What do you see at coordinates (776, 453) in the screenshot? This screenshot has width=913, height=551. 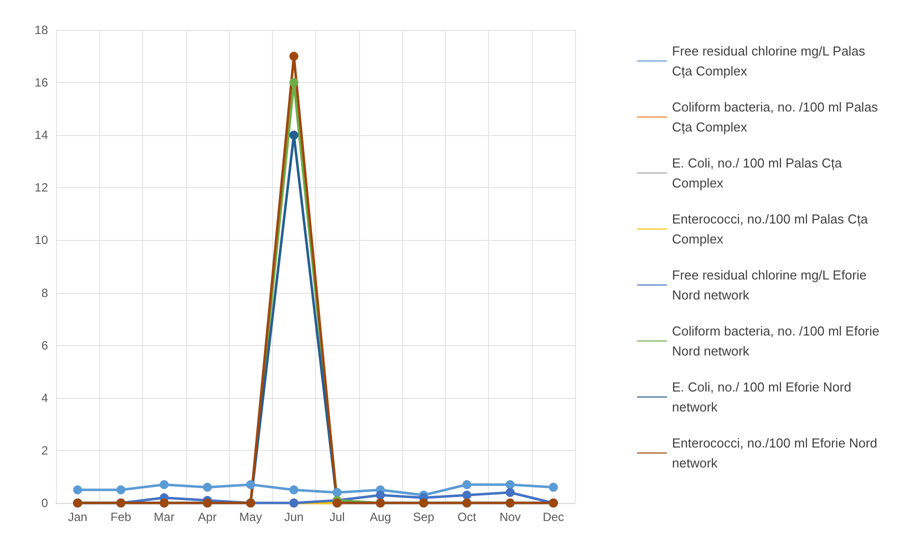 I see `legend-label: Enterococci, no./100 ml Eforie Nord network` at bounding box center [776, 453].